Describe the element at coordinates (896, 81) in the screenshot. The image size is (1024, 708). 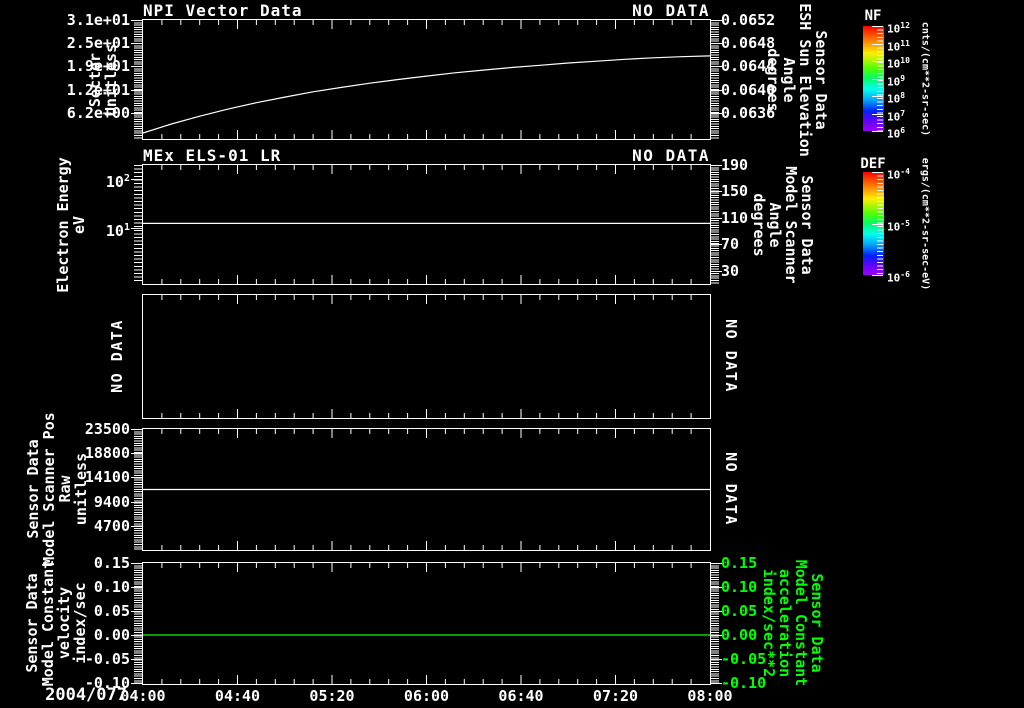
I see `colorbar-tick-label: 10⁹` at that location.